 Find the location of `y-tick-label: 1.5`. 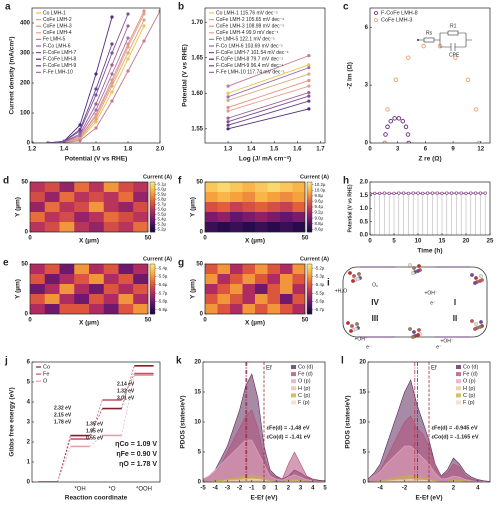

y-tick-label: 1.5 is located at coordinates (364, 196).